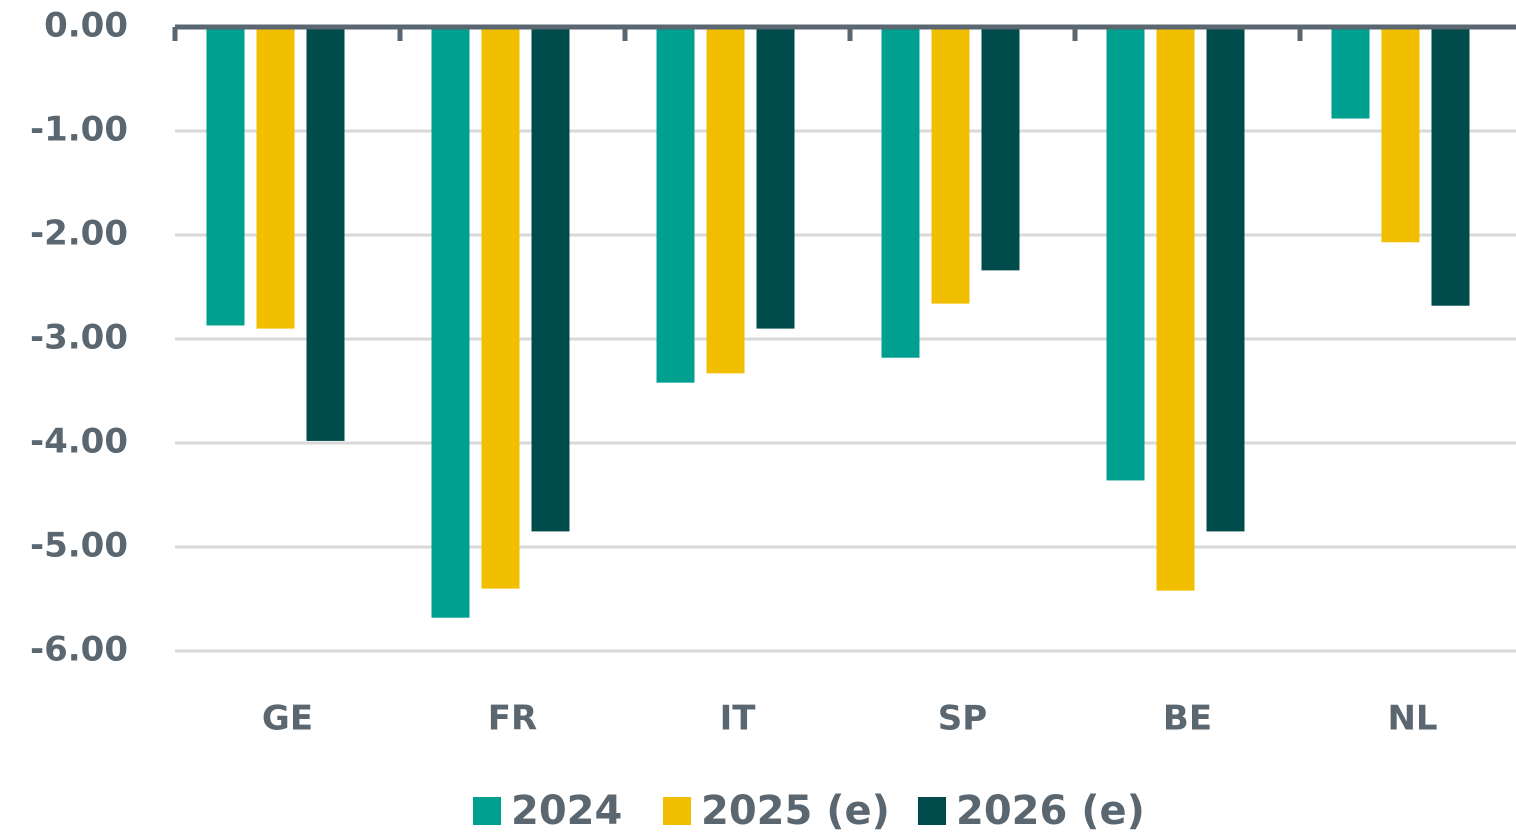 The image size is (1516, 838). What do you see at coordinates (79, 130) in the screenshot?
I see `y-tick-label: -1.00` at bounding box center [79, 130].